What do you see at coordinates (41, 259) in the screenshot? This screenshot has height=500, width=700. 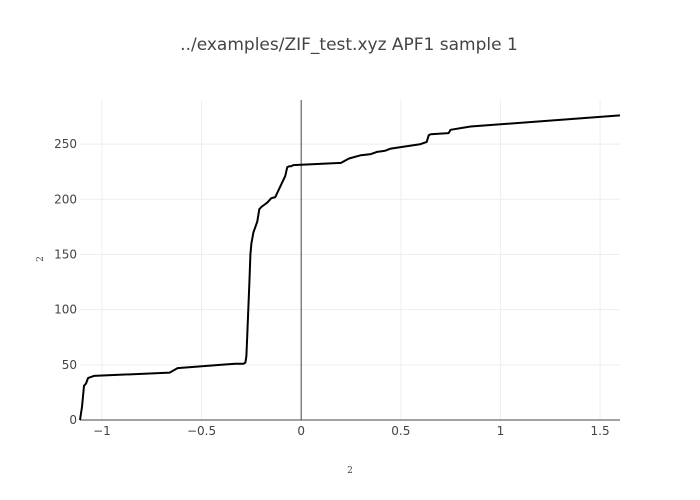 I see `y-axis-title: 2` at bounding box center [41, 259].